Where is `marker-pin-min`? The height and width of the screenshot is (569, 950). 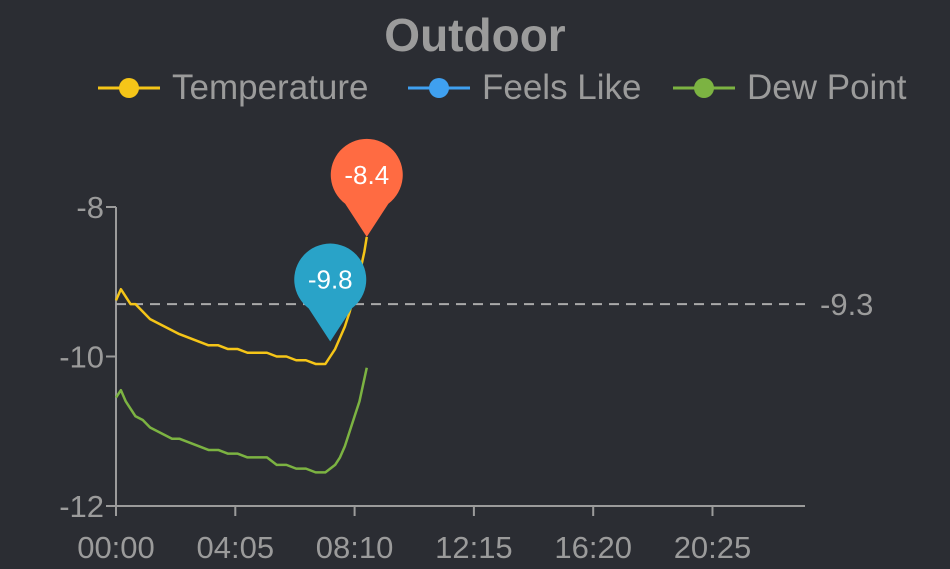
marker-pin-min is located at coordinates (330, 292).